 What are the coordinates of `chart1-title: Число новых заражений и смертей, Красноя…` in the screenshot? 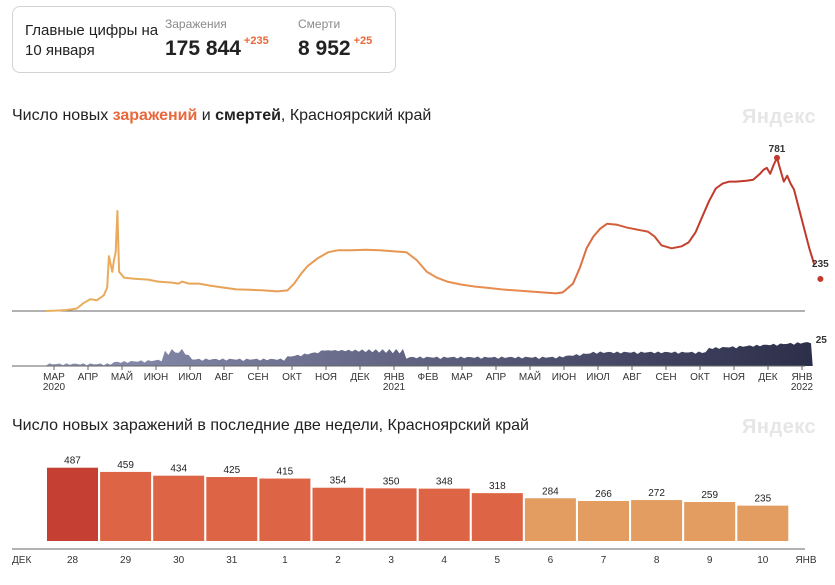 It's located at (221, 116).